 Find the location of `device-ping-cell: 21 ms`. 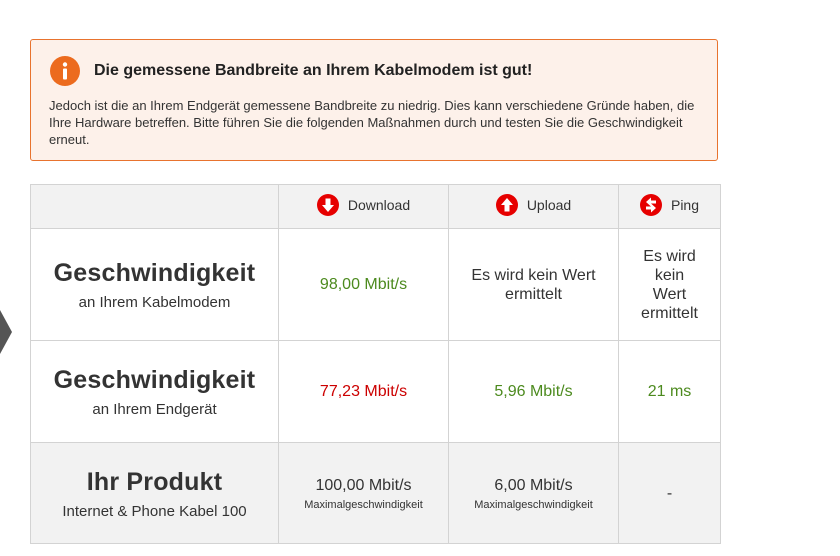

device-ping-cell: 21 ms is located at coordinates (669, 391).